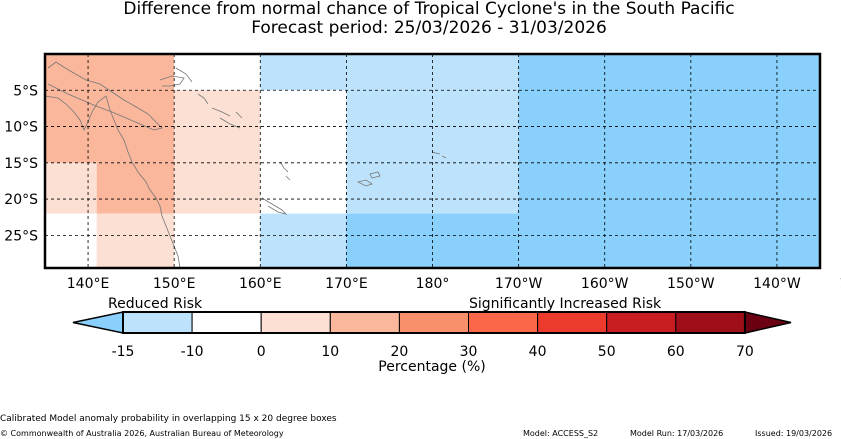 The image size is (841, 439). I want to click on new-caledonia-coast, so click(274, 206).